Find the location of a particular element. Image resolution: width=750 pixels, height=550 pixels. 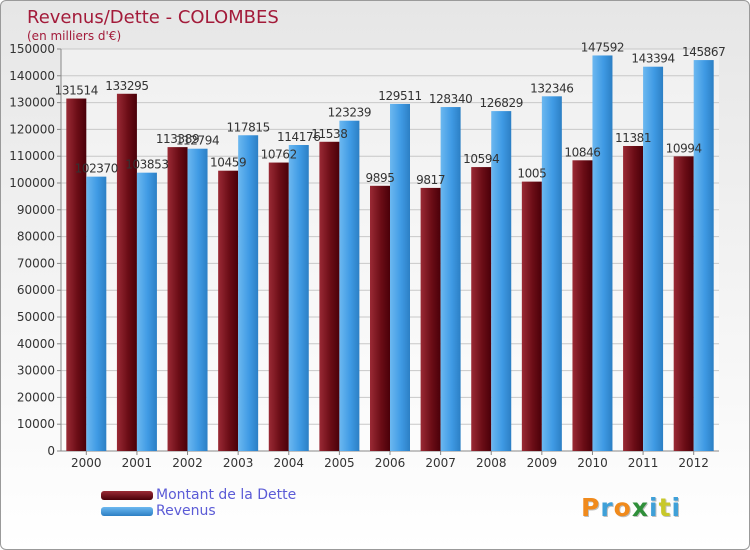

data-label-revenus: 132346 is located at coordinates (551, 88).